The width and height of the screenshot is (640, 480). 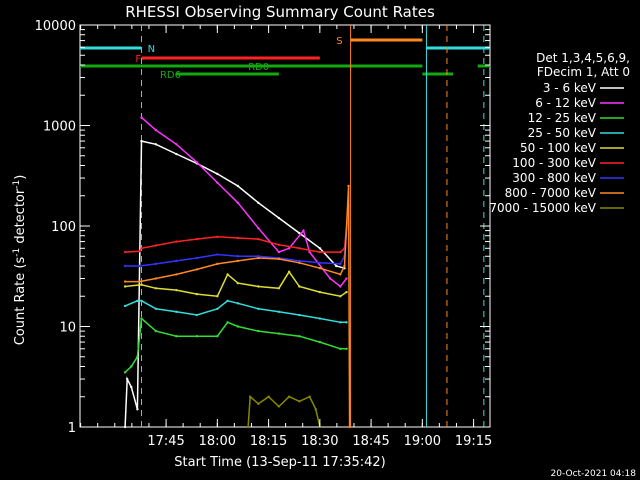 What do you see at coordinates (280, 12) in the screenshot?
I see `chart-title: RHESSI Observing Summary Count Rates` at bounding box center [280, 12].